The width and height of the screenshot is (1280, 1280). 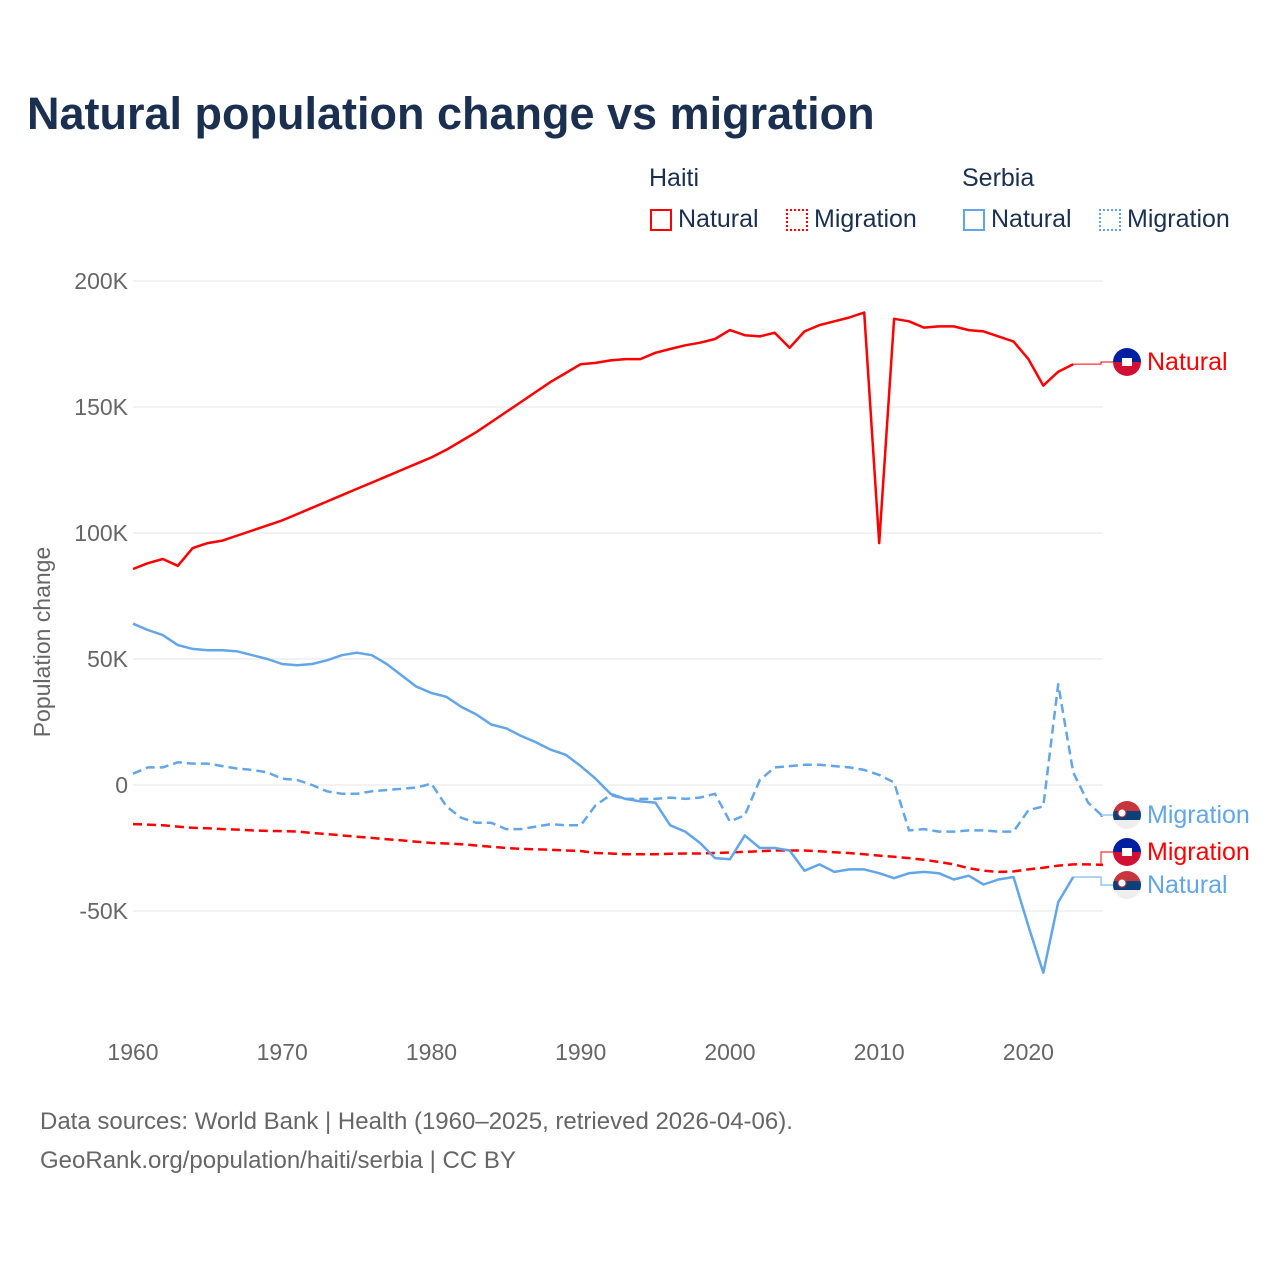 I want to click on series-line-serbia-migration, so click(x=618, y=757).